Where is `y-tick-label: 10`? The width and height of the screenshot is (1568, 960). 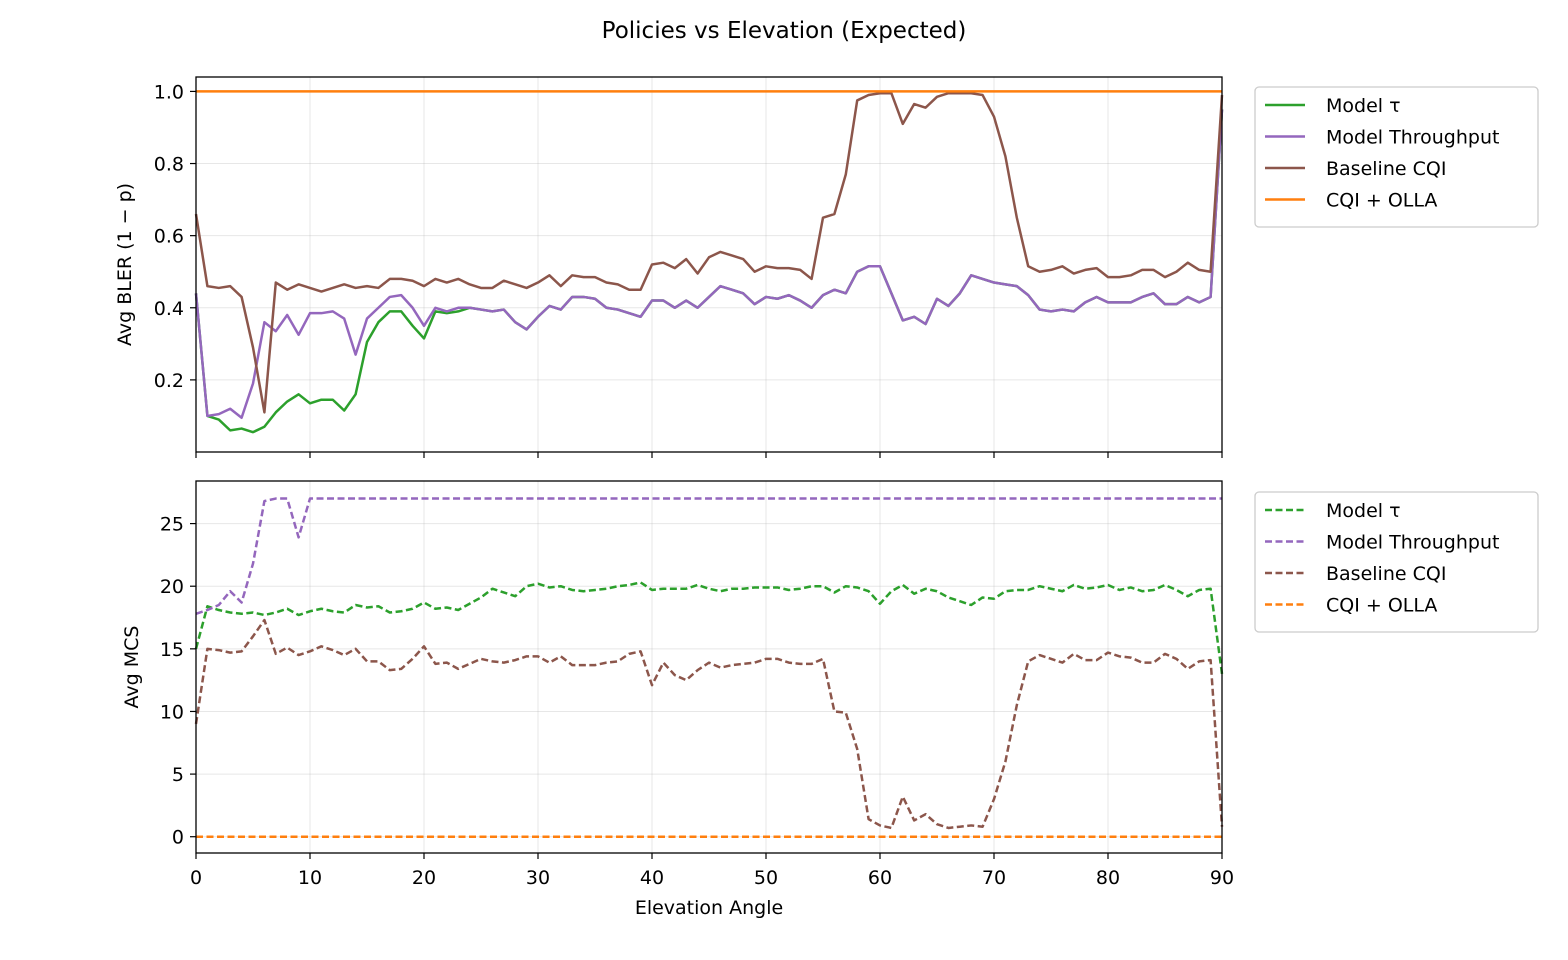
y-tick-label: 10 is located at coordinates (172, 712).